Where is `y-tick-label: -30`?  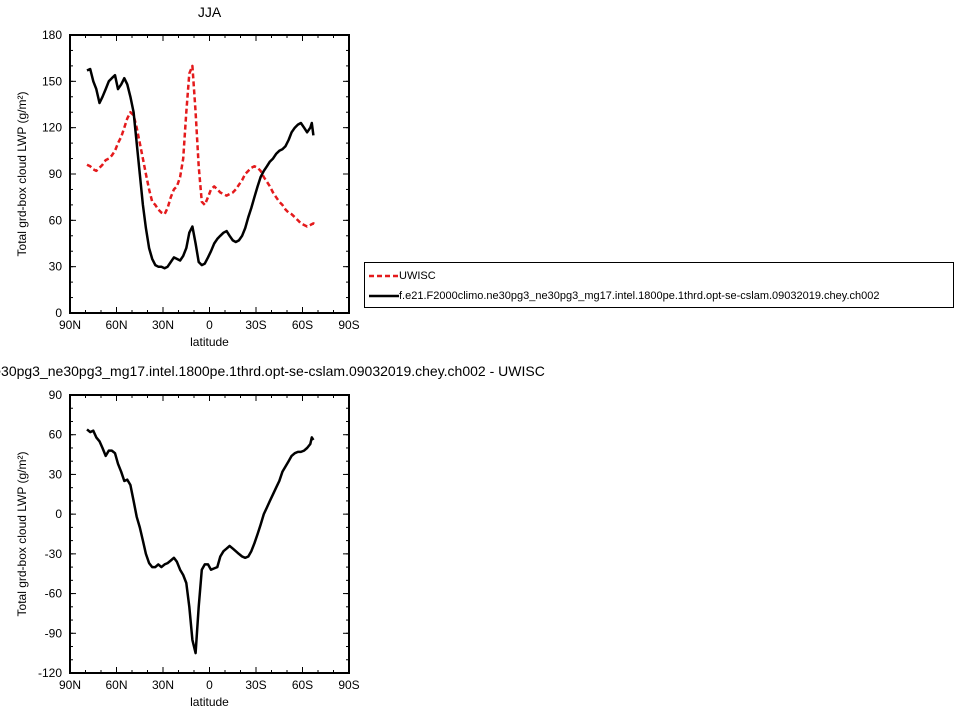
y-tick-label: -30 is located at coordinates (54, 554).